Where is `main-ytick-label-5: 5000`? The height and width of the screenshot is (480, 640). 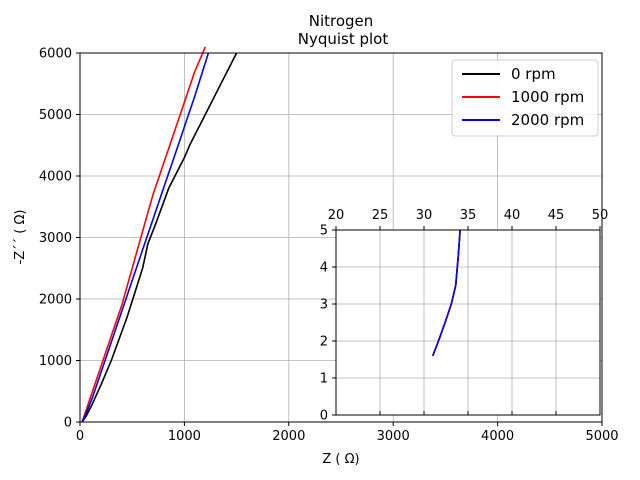 main-ytick-label-5: 5000 is located at coordinates (55, 115).